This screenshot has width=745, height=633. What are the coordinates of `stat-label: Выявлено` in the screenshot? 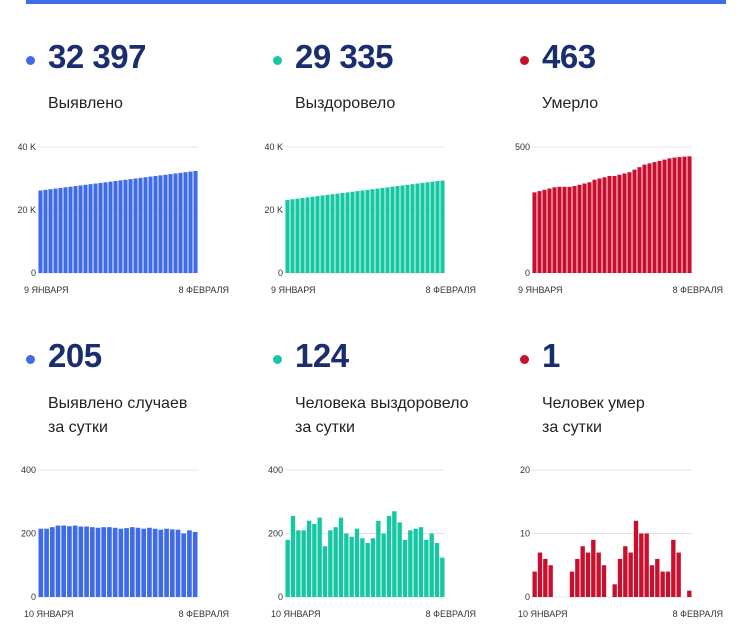 It's located at (85, 103).